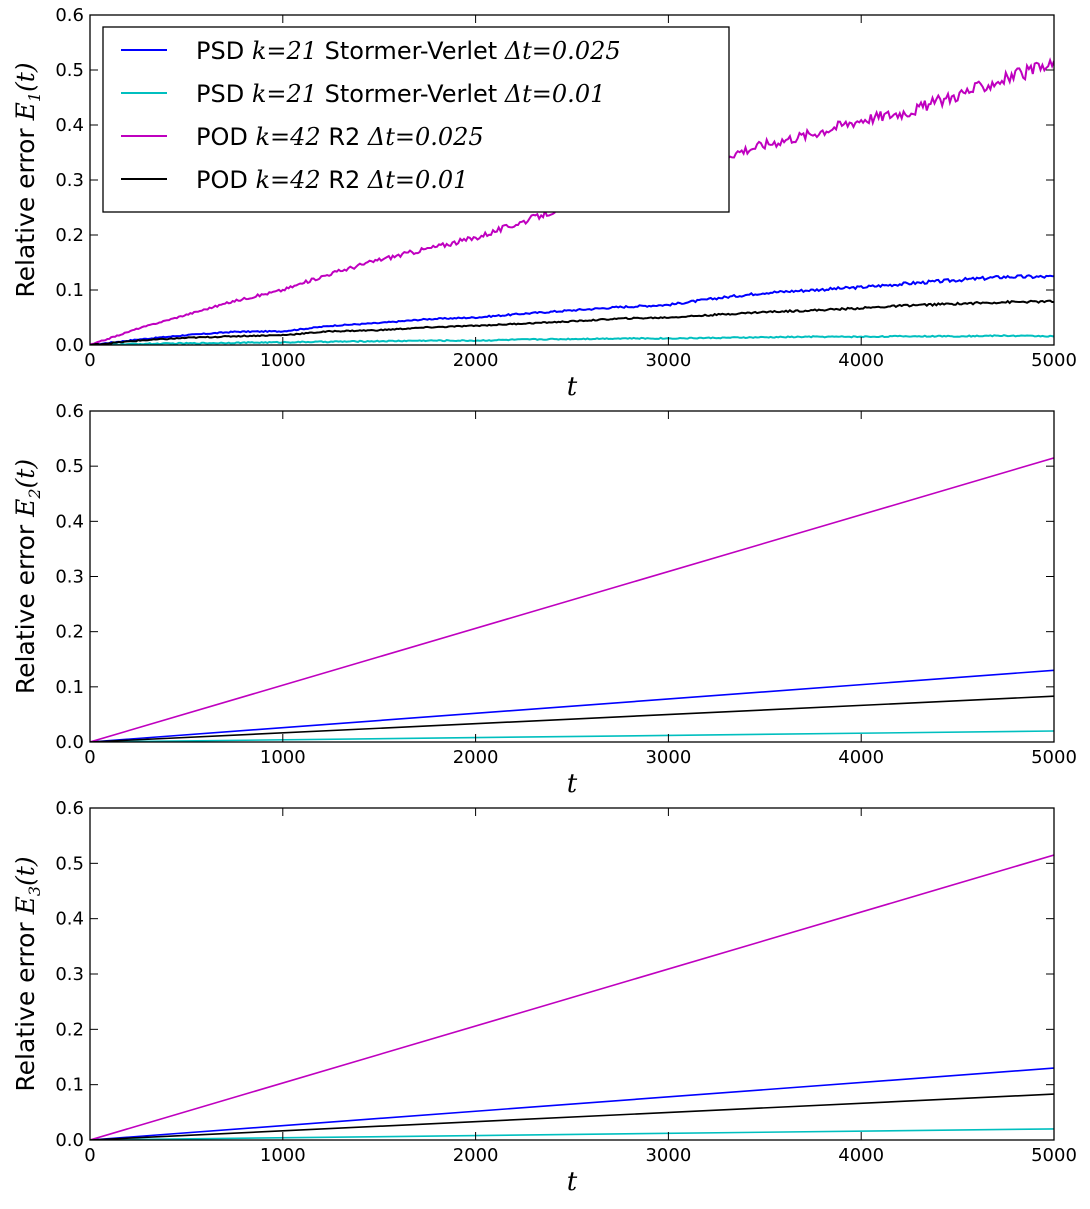 Image resolution: width=1090 pixels, height=1209 pixels. I want to click on y-axis-label: Relative error E3(t), so click(27, 973).